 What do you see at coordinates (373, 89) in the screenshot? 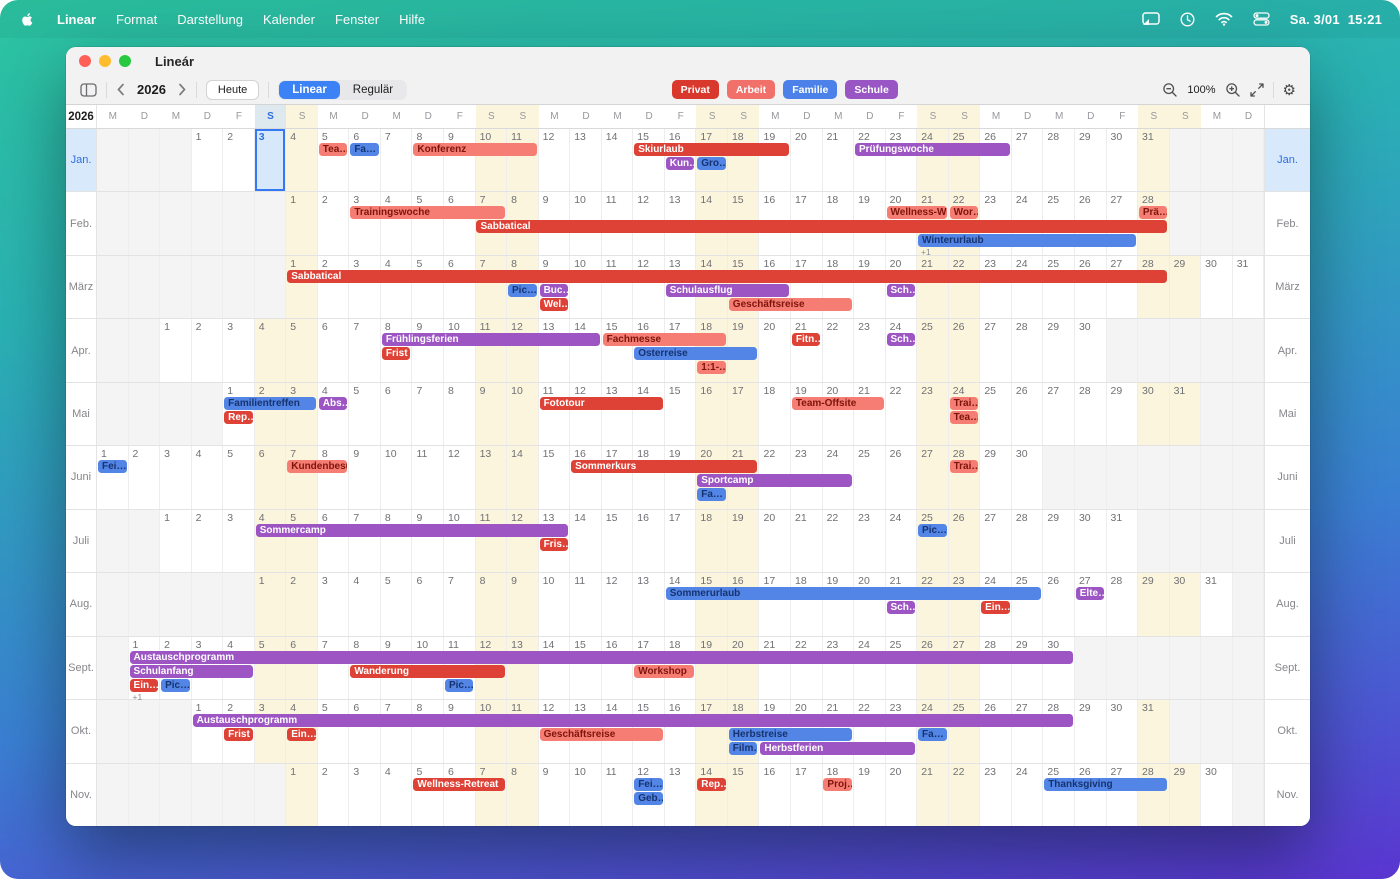
I see `tab-regulaer: Regulär` at bounding box center [373, 89].